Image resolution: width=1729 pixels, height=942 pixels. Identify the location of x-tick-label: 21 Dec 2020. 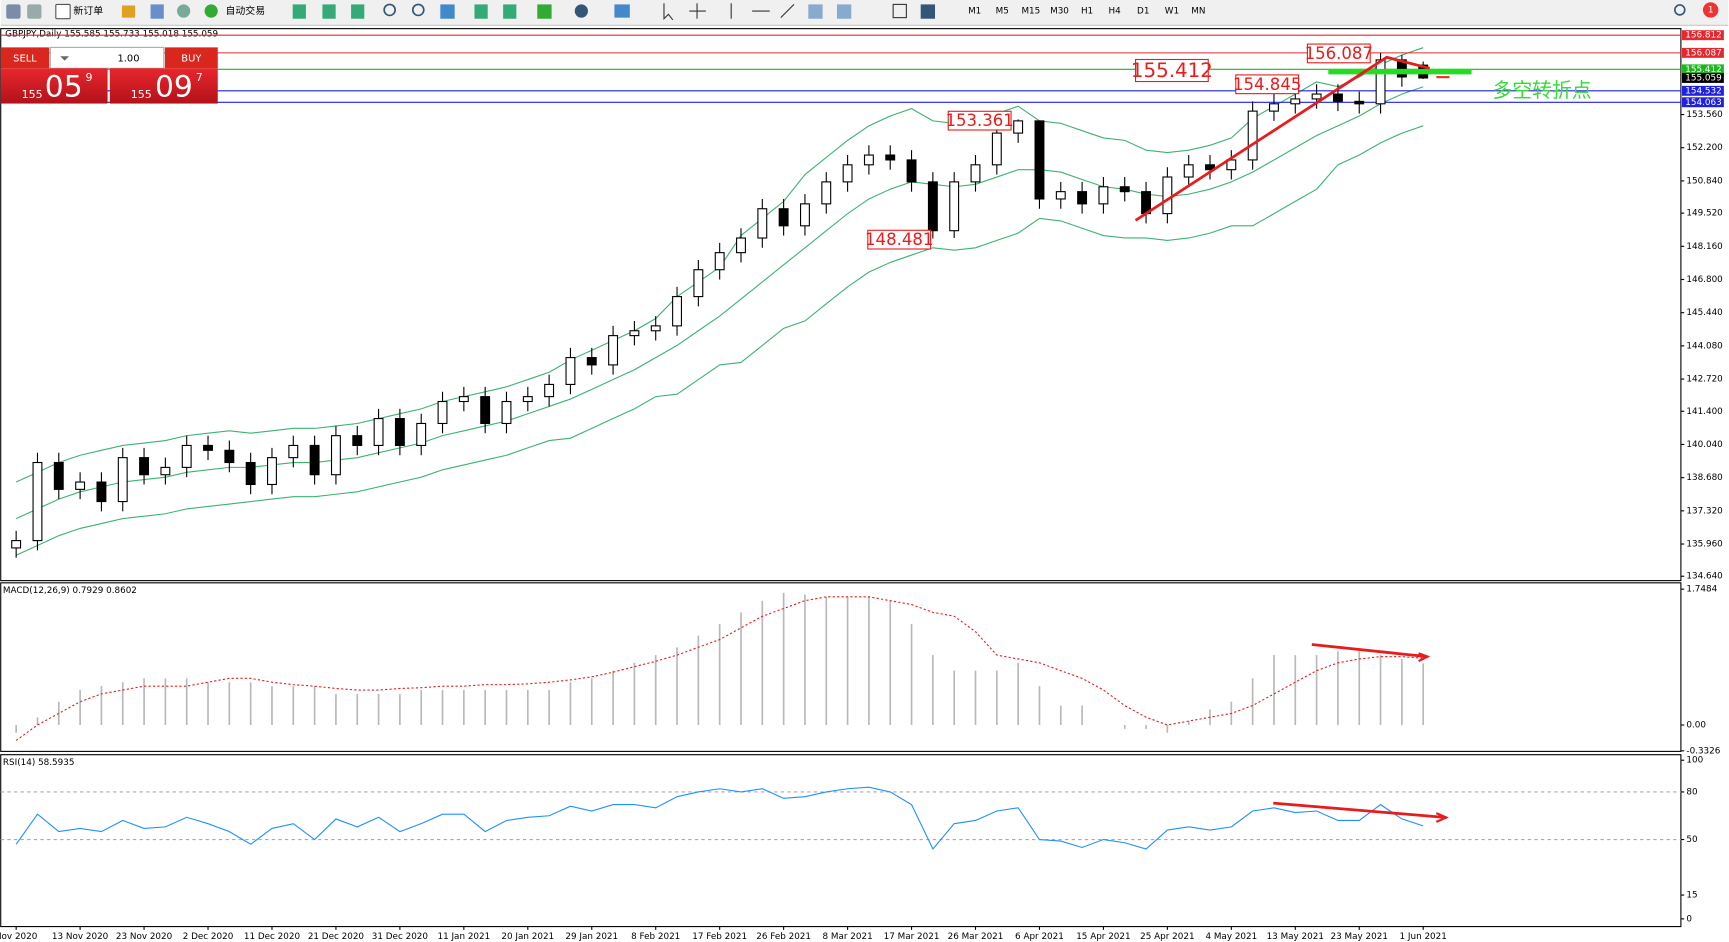
(336, 937).